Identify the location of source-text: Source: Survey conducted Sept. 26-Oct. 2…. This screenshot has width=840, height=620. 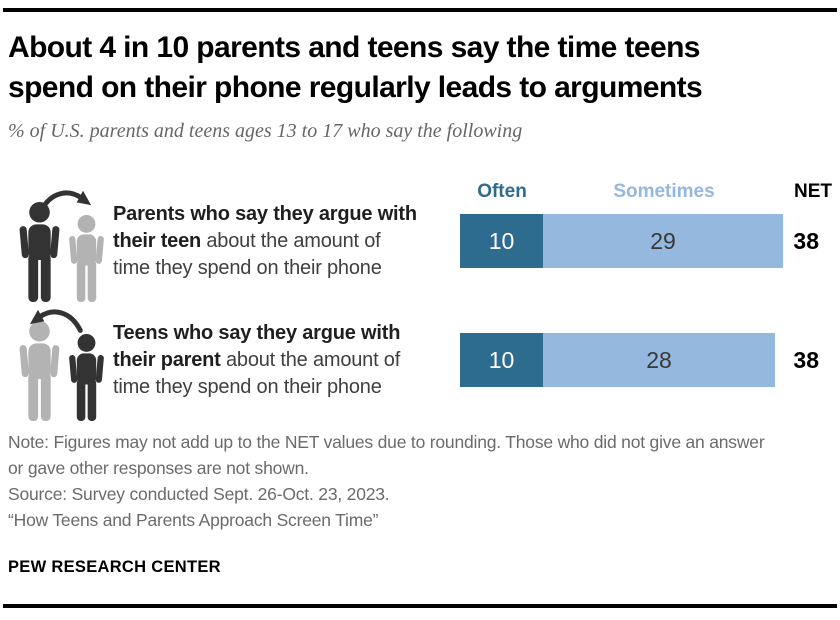
(199, 494).